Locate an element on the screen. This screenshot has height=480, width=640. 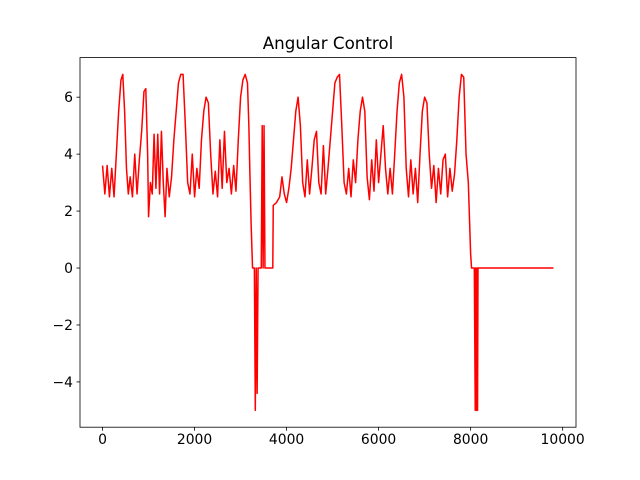
y-tick-label: 6 is located at coordinates (68, 98).